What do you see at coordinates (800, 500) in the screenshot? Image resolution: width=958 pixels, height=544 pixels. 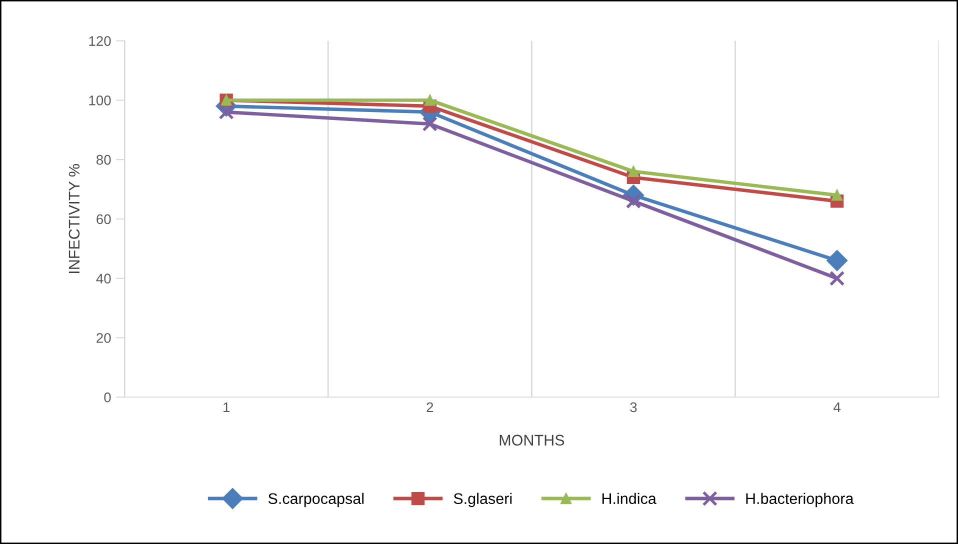 I see `legend-label: H.bacteriophora` at bounding box center [800, 500].